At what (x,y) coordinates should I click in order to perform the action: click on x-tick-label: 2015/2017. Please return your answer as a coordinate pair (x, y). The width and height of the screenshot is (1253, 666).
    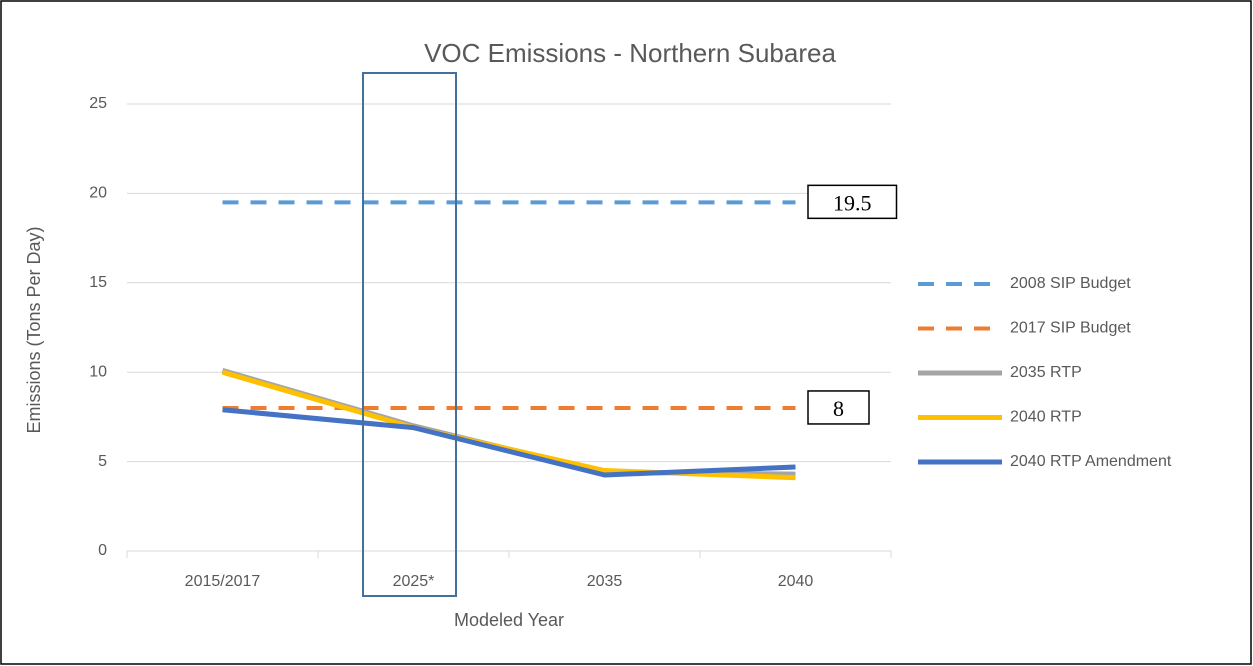
    Looking at the image, I should click on (223, 581).